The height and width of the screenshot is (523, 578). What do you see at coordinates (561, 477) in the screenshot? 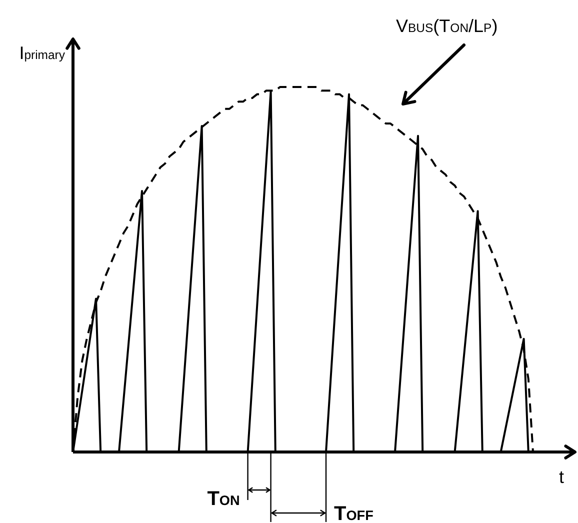
I see `x-axis-title: t` at bounding box center [561, 477].